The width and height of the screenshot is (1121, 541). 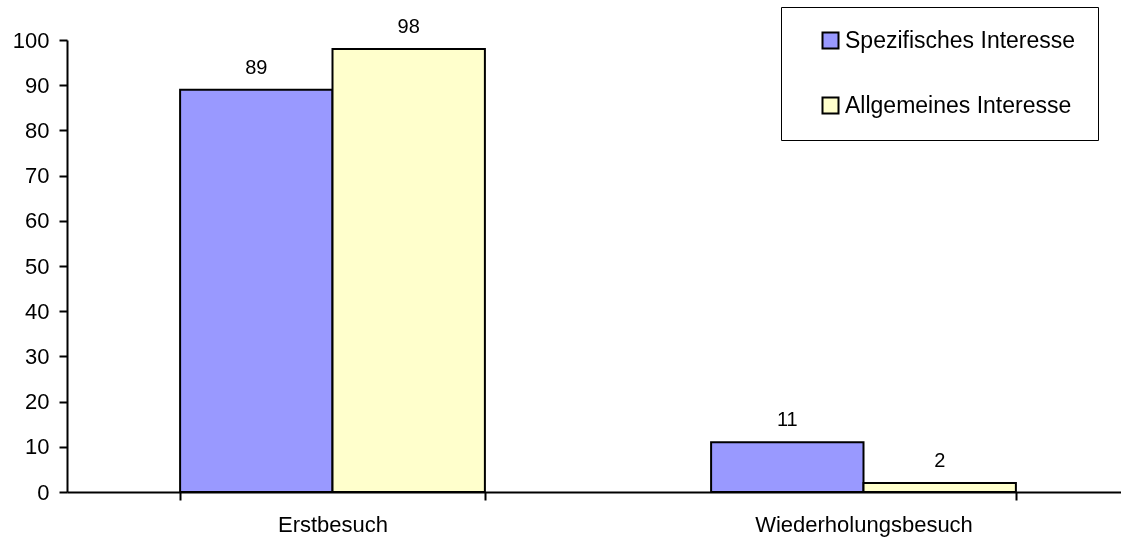 I want to click on data-label: 89, so click(x=256, y=66).